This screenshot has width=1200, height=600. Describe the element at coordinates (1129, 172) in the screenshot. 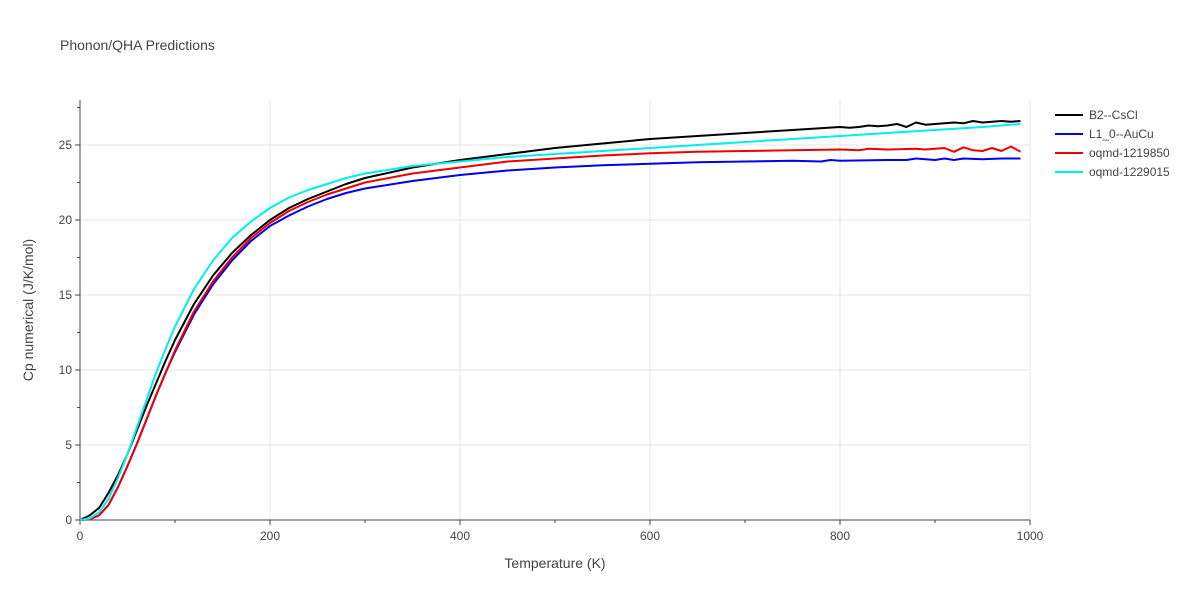

I see `legend-label-oqmd-1229015: oqmd-1229015` at that location.